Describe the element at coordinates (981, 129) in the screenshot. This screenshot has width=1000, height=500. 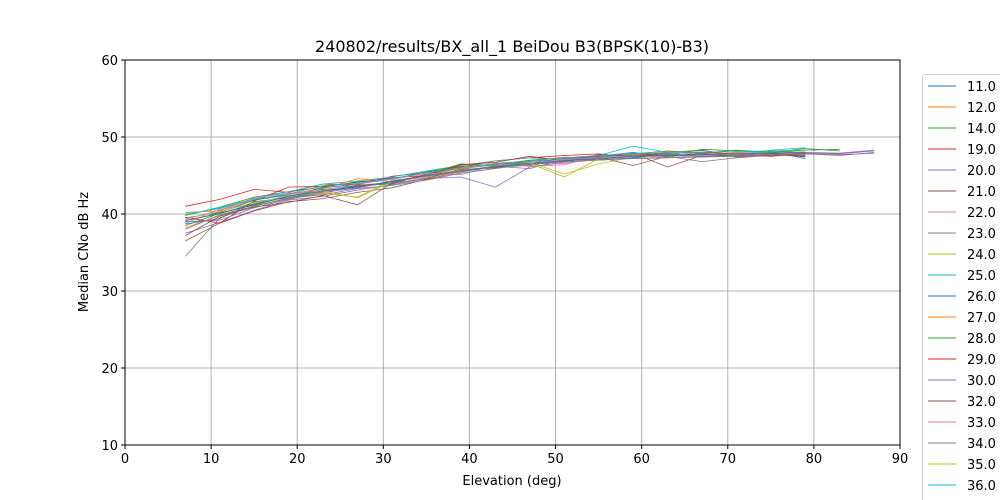
I see `legend-label: 14.0` at that location.